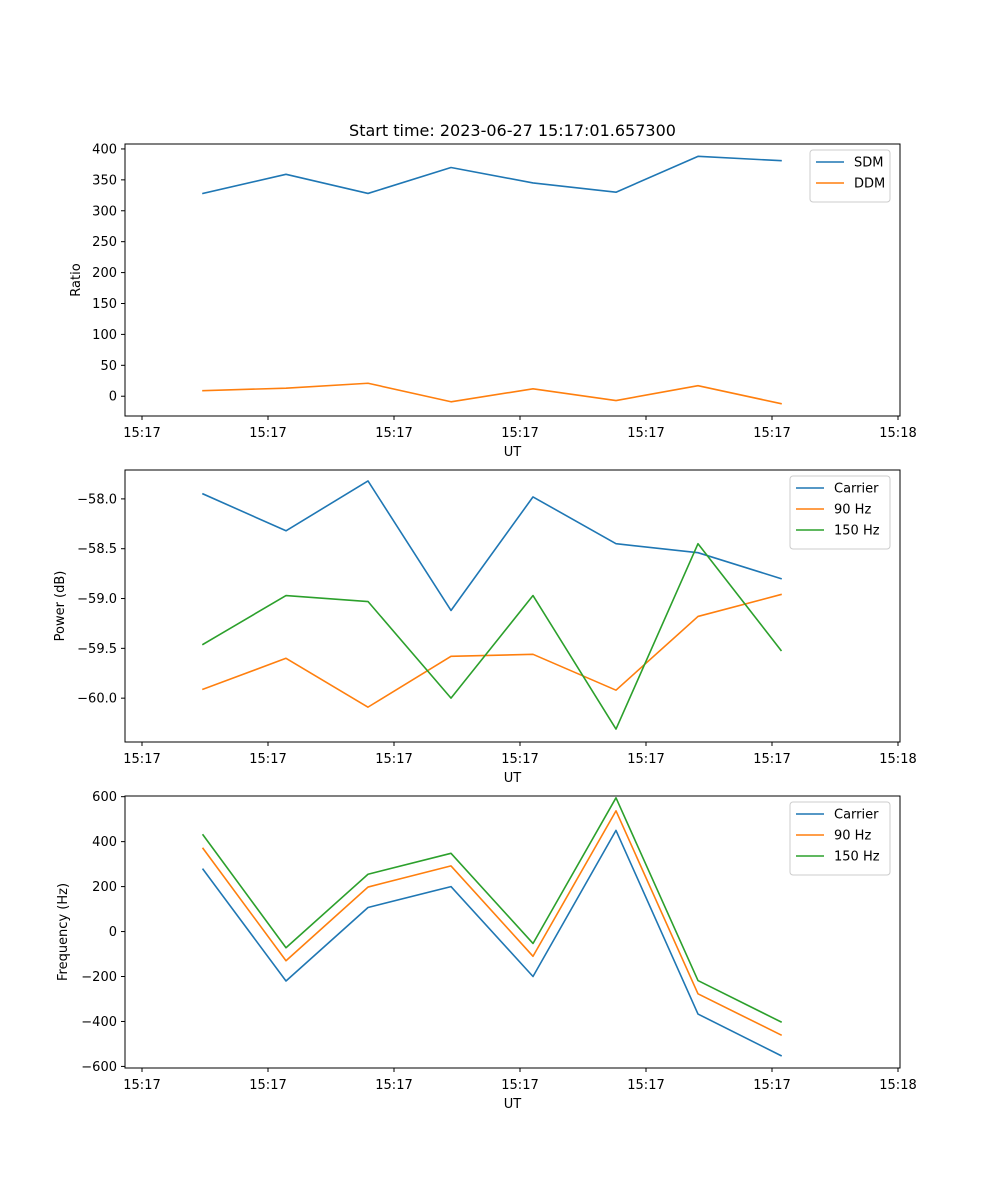 Image resolution: width=1000 pixels, height=1204 pixels. I want to click on legend-box, so click(850, 176).